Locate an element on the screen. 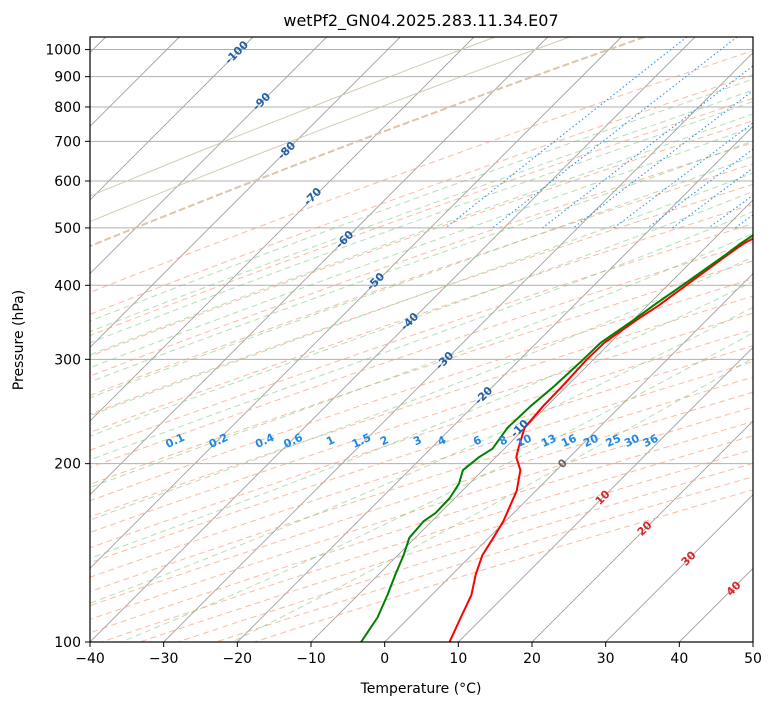 This screenshot has height=708, width=775. mixing-ratio-label: 25 is located at coordinates (613, 441).